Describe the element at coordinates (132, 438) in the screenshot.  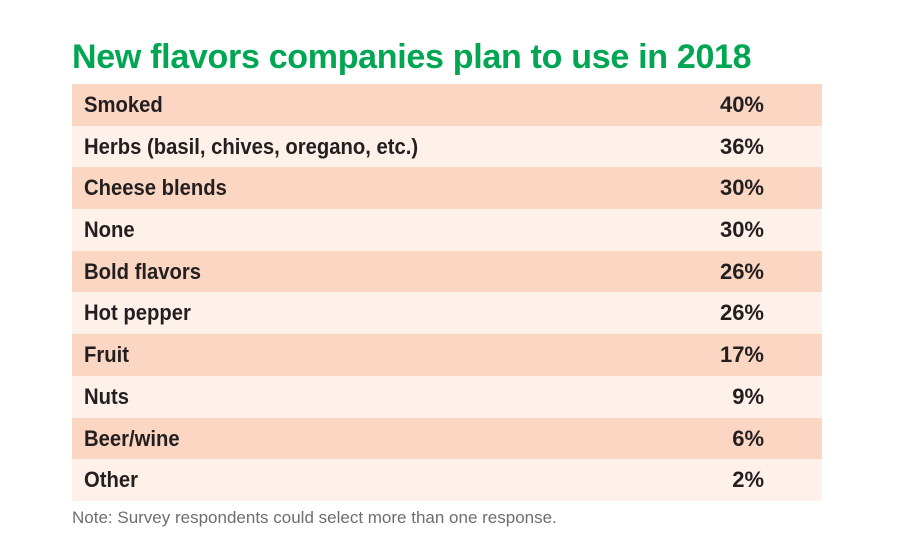
I see `row-label: Beer/wine` at that location.